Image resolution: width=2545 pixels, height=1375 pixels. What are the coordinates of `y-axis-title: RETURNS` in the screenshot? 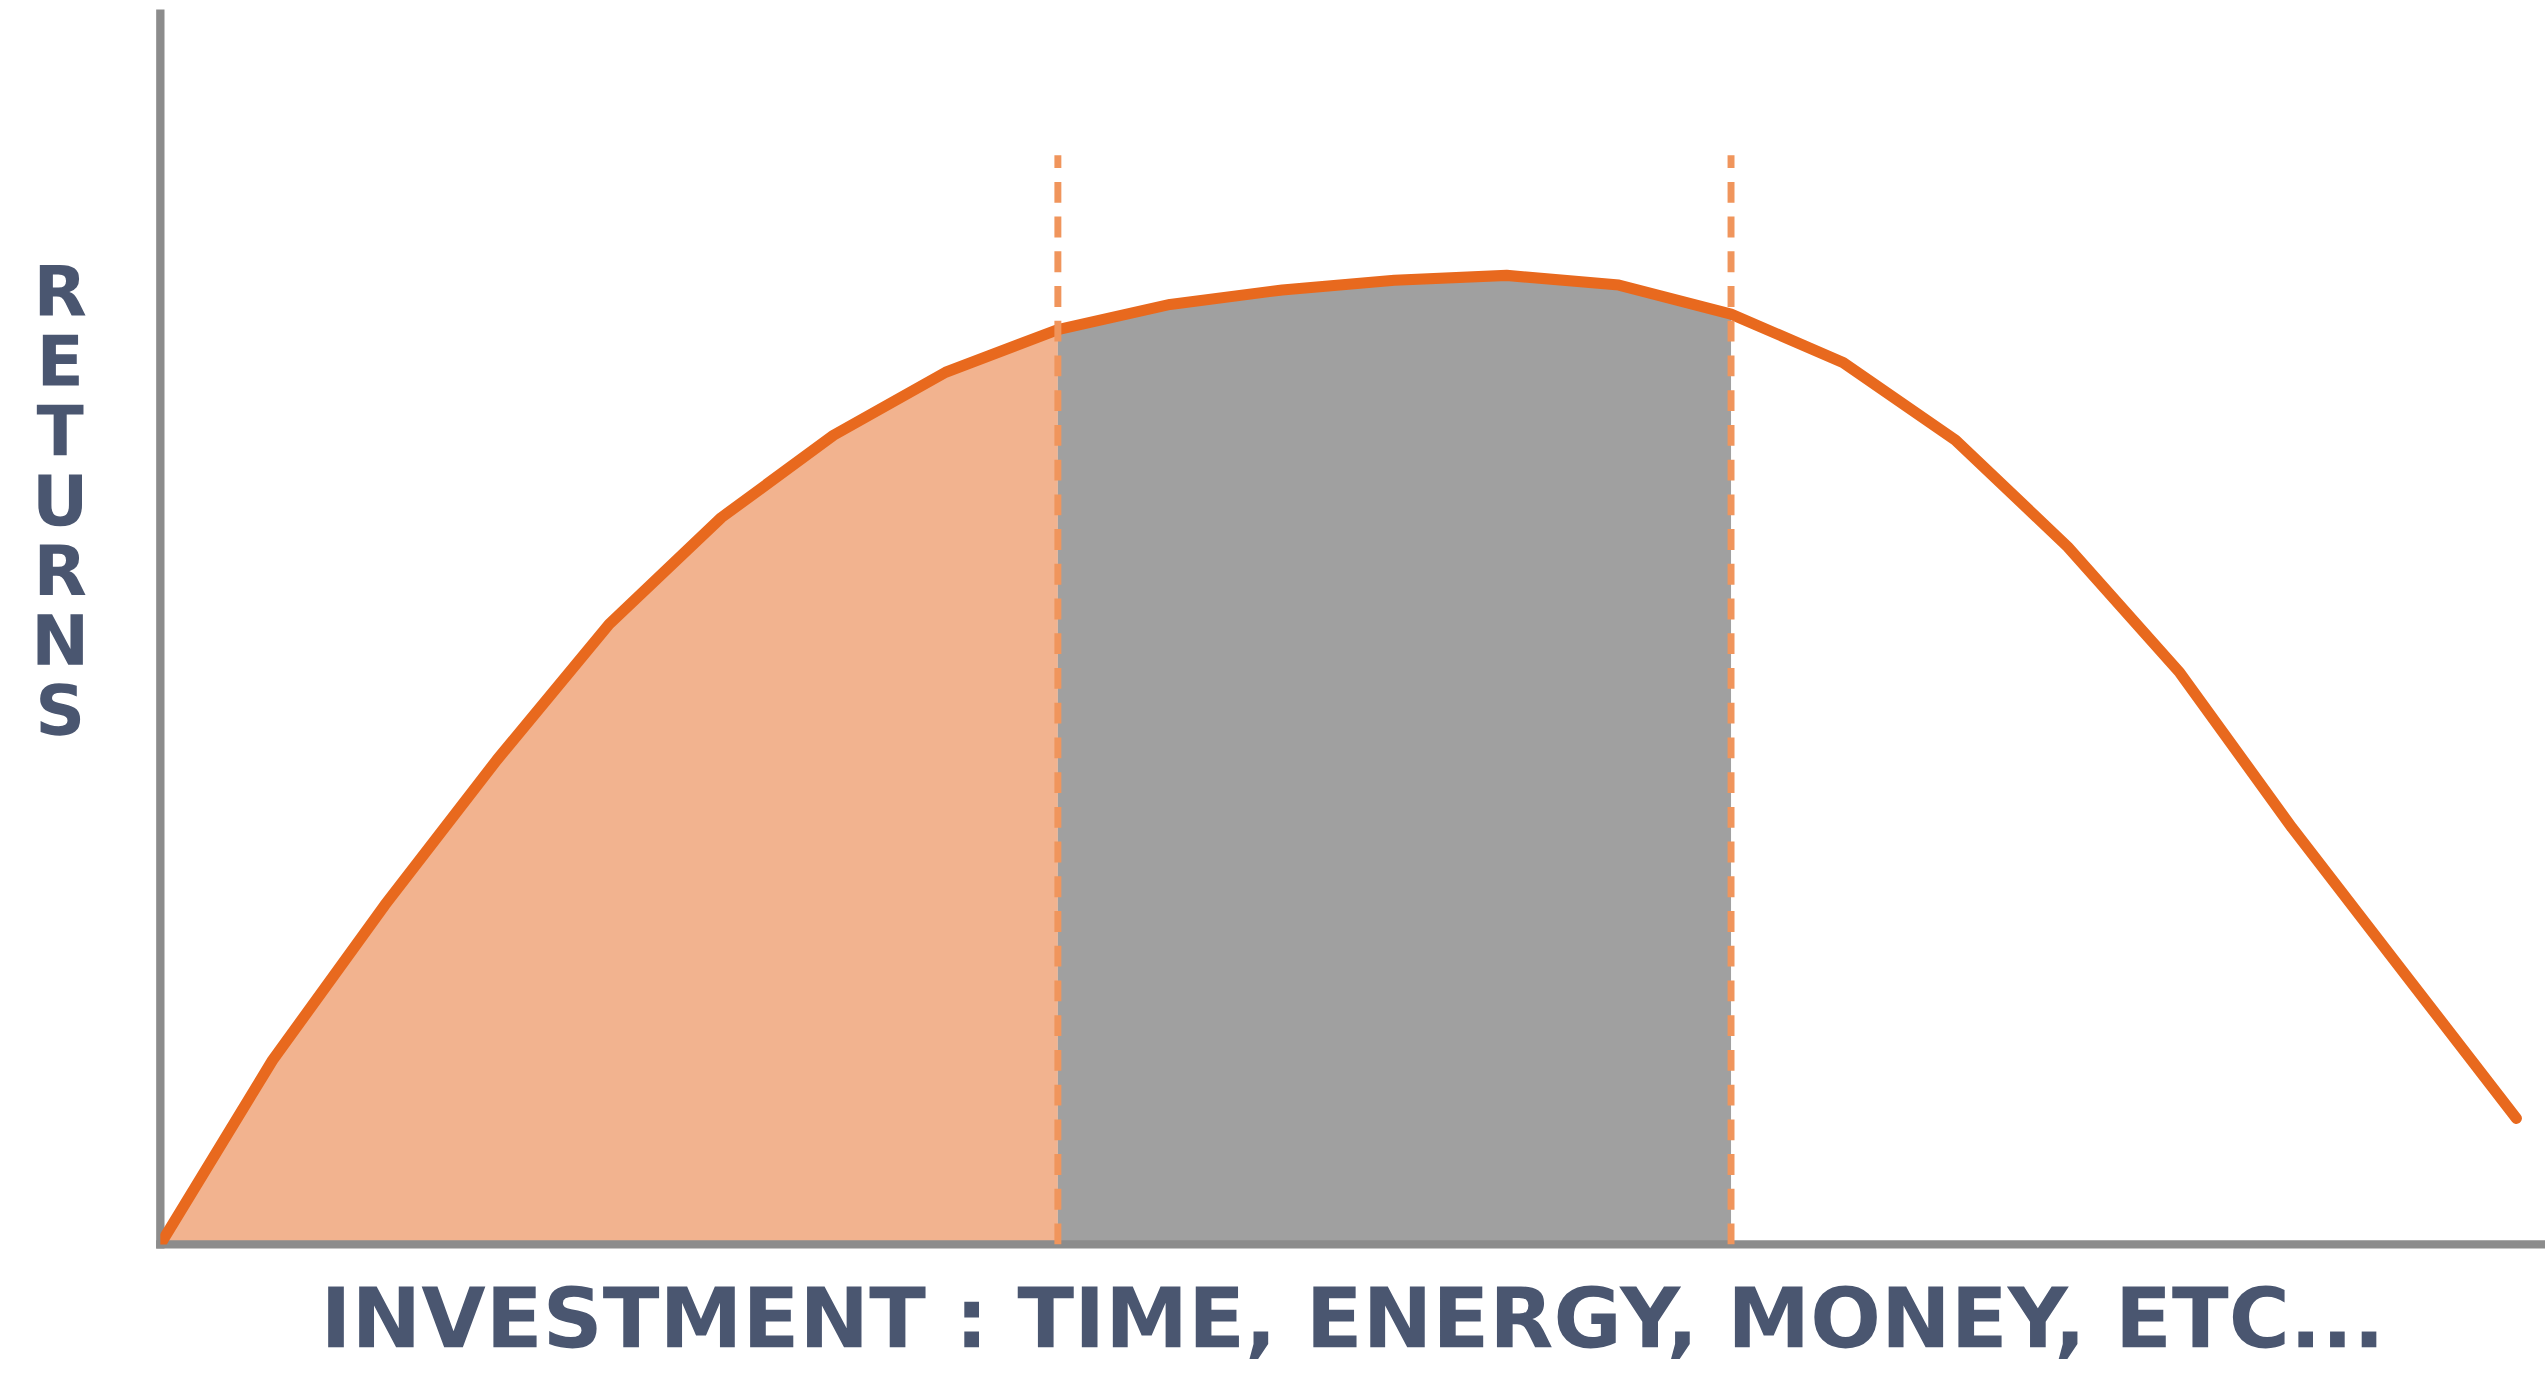 It's located at (61, 500).